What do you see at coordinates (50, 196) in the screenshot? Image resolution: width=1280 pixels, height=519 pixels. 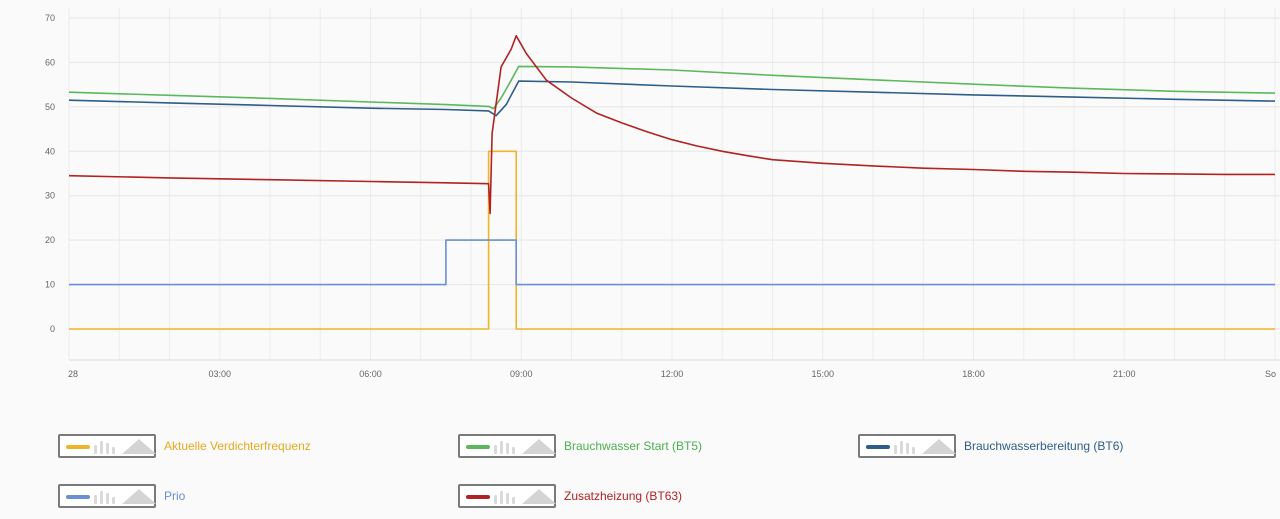 I see `y-tick-label: 30` at bounding box center [50, 196].